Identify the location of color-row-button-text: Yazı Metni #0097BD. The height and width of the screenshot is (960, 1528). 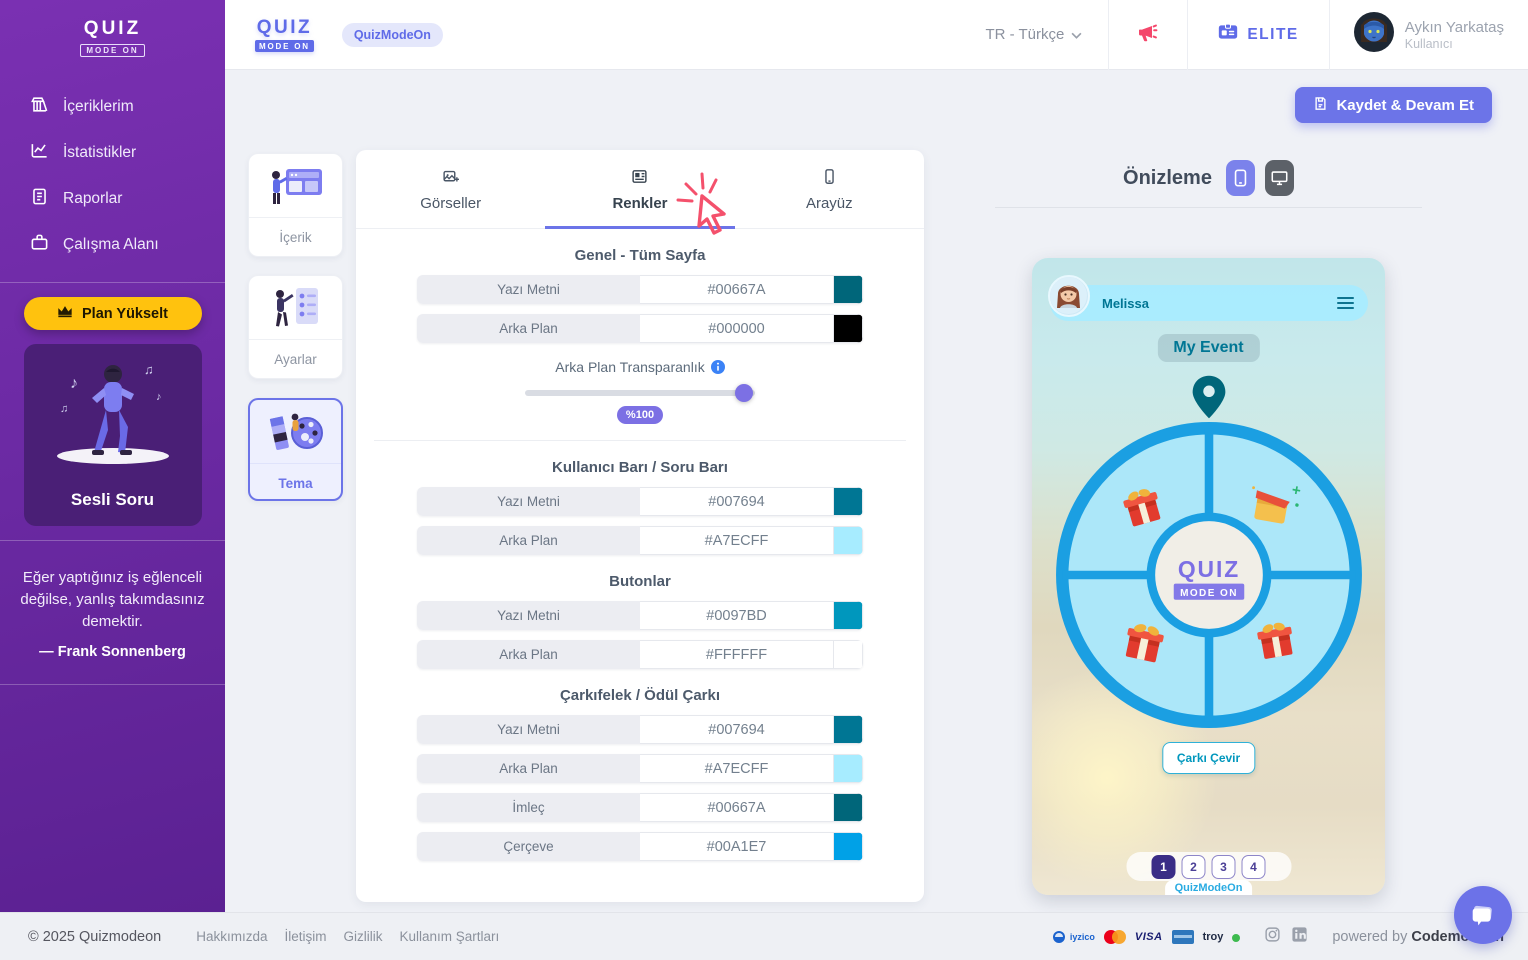
(640, 615).